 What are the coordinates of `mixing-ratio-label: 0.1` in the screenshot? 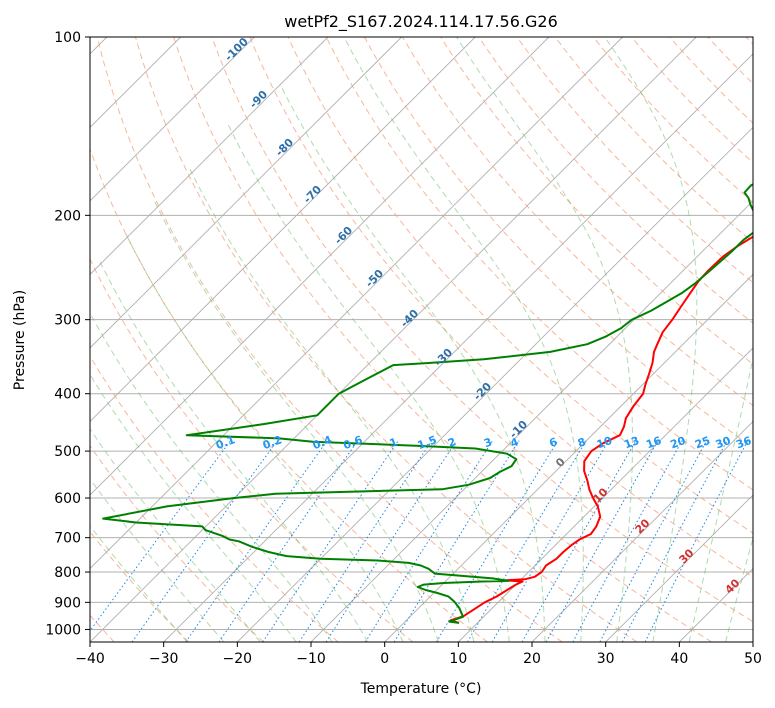 It's located at (225, 442).